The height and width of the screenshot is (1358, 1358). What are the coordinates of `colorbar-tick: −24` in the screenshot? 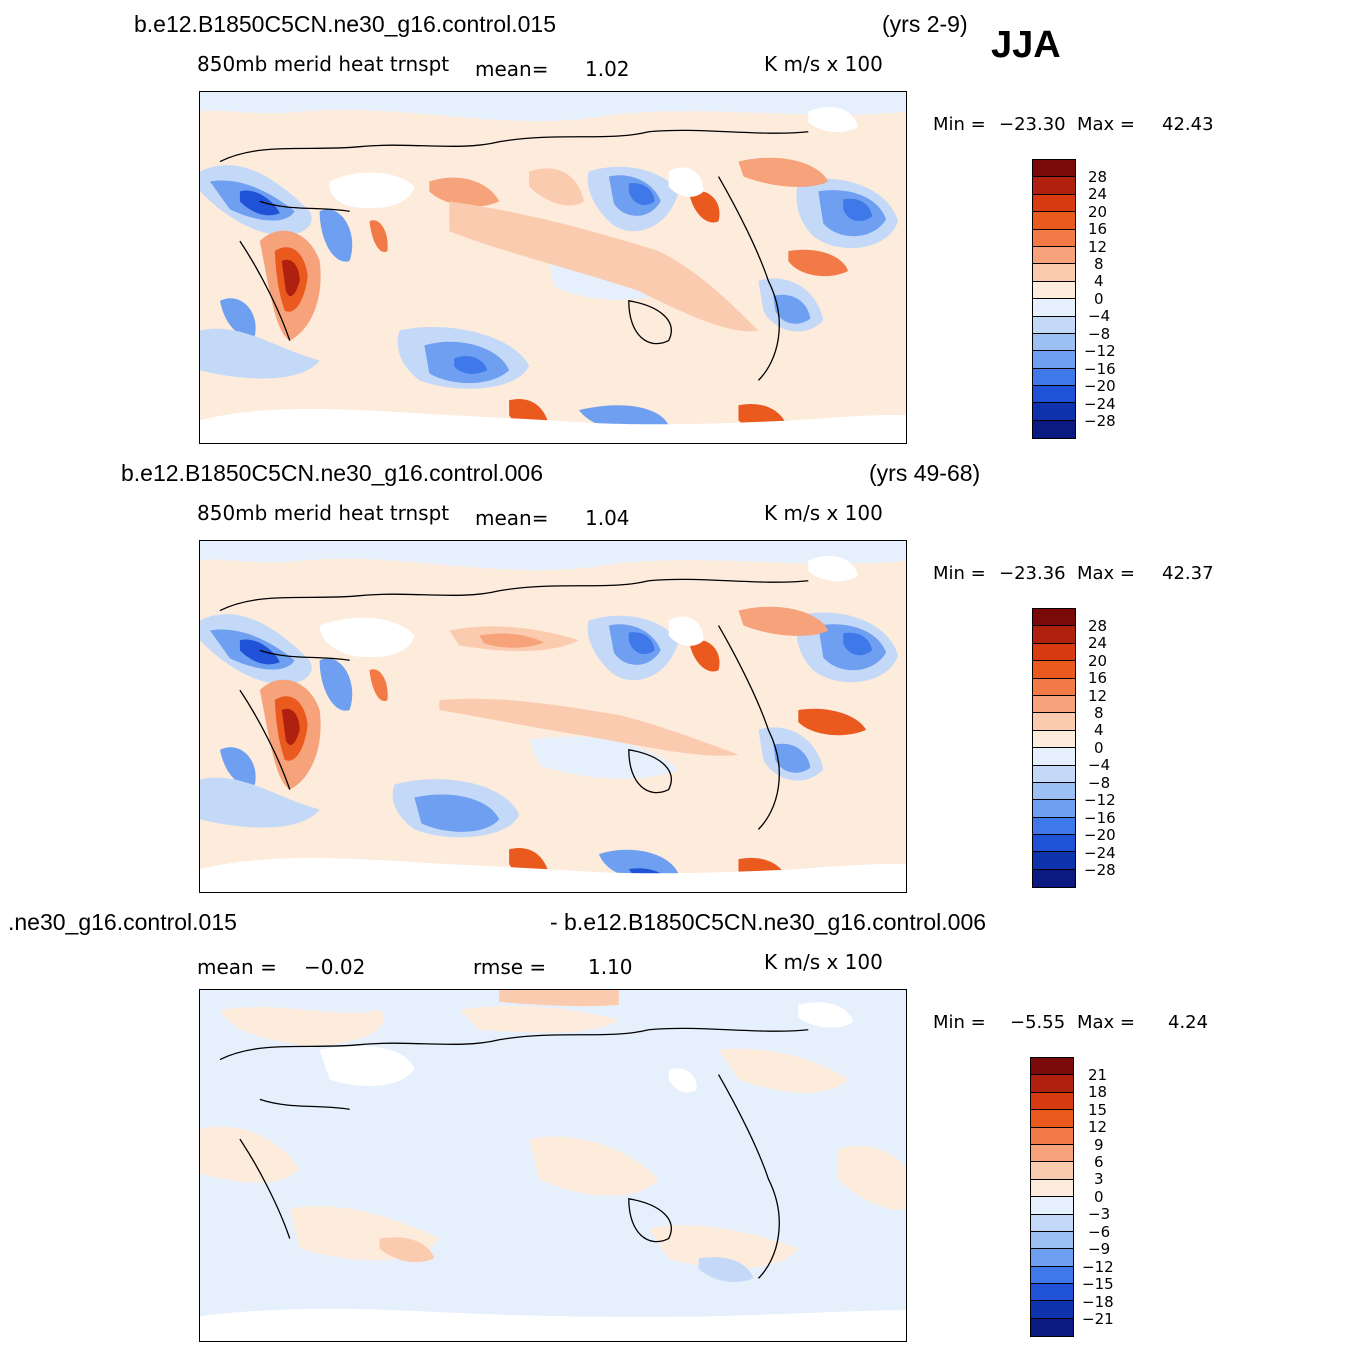 It's located at (1100, 853).